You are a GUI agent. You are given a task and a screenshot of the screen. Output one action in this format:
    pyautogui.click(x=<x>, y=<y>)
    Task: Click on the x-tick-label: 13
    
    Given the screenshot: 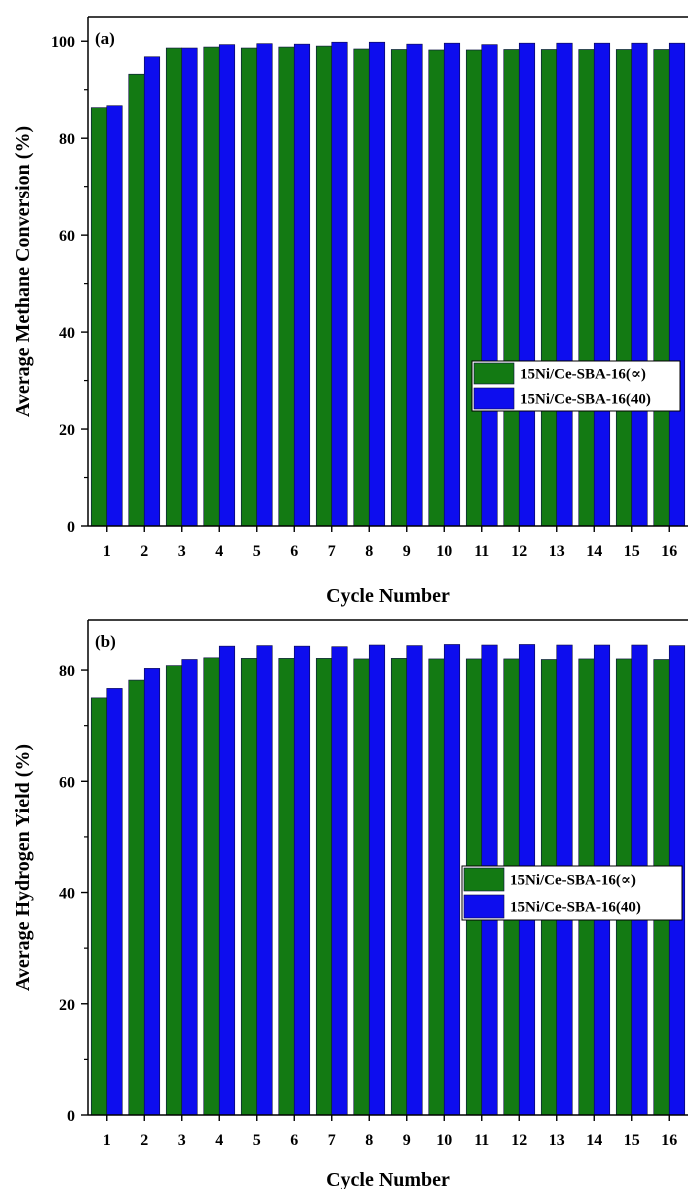 What is the action you would take?
    pyautogui.click(x=557, y=551)
    